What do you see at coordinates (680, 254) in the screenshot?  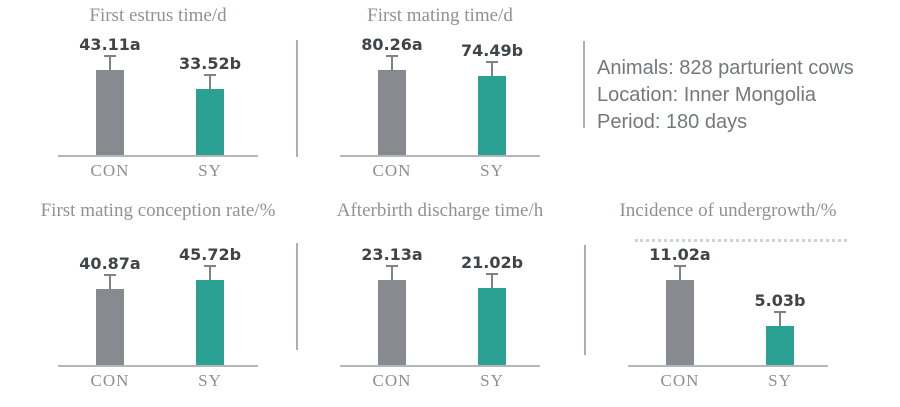 I see `value-label: 11.02a` at bounding box center [680, 254].